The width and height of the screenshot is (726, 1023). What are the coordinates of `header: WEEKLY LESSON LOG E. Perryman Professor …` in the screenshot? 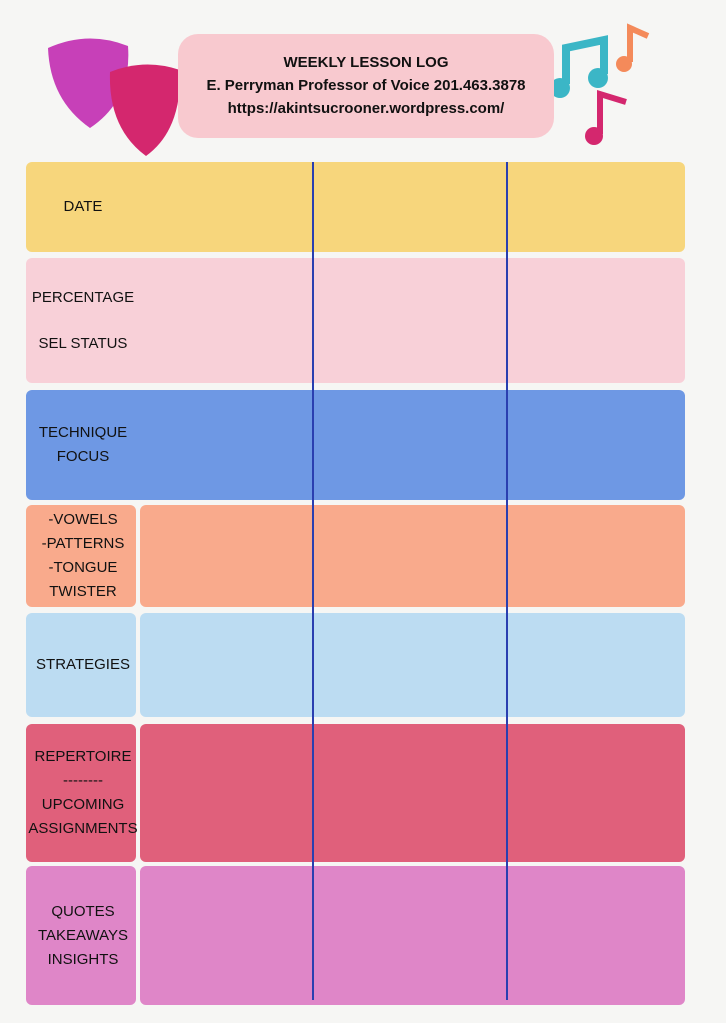 It's located at (366, 86).